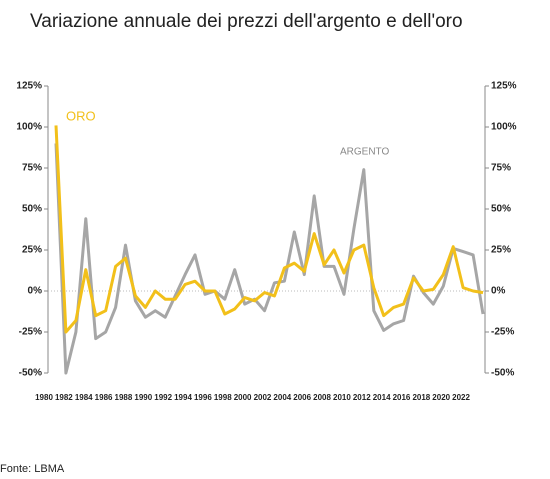 The height and width of the screenshot is (479, 550). I want to click on x-tick-label: 2006, so click(302, 397).